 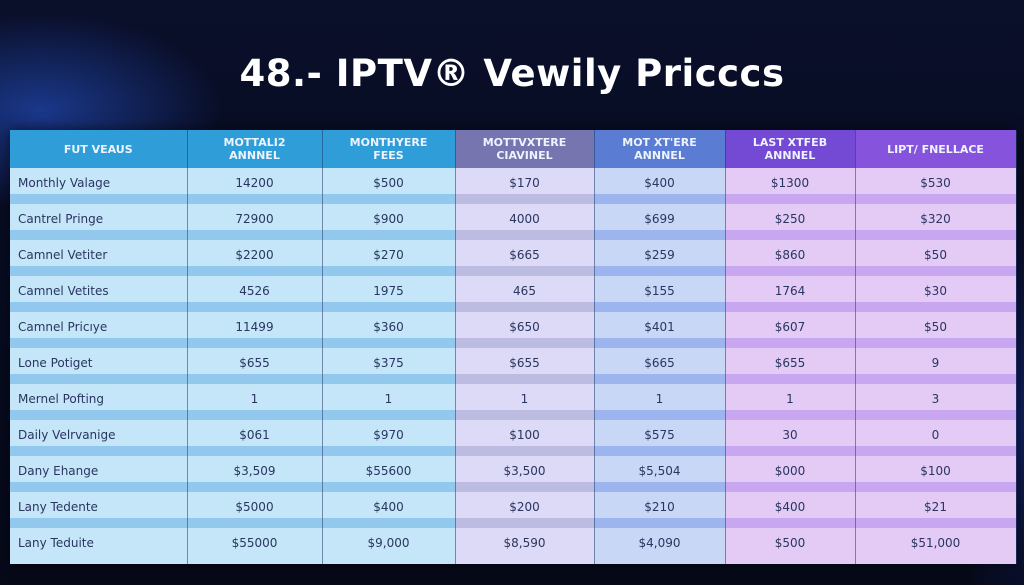 I want to click on row-label: Mernel Pofting, so click(x=99, y=402).